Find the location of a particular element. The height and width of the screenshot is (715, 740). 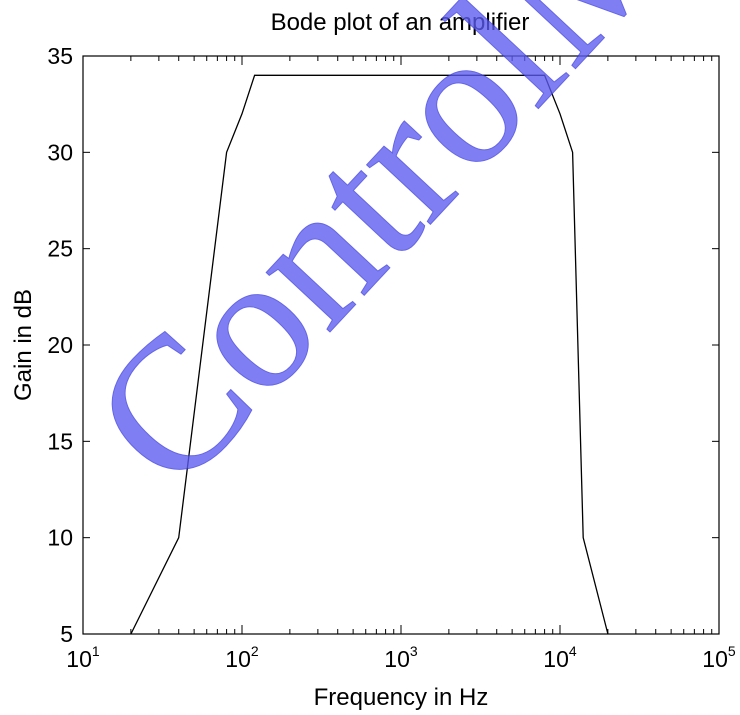

y-axis-label: Gain in dB is located at coordinates (23, 345).